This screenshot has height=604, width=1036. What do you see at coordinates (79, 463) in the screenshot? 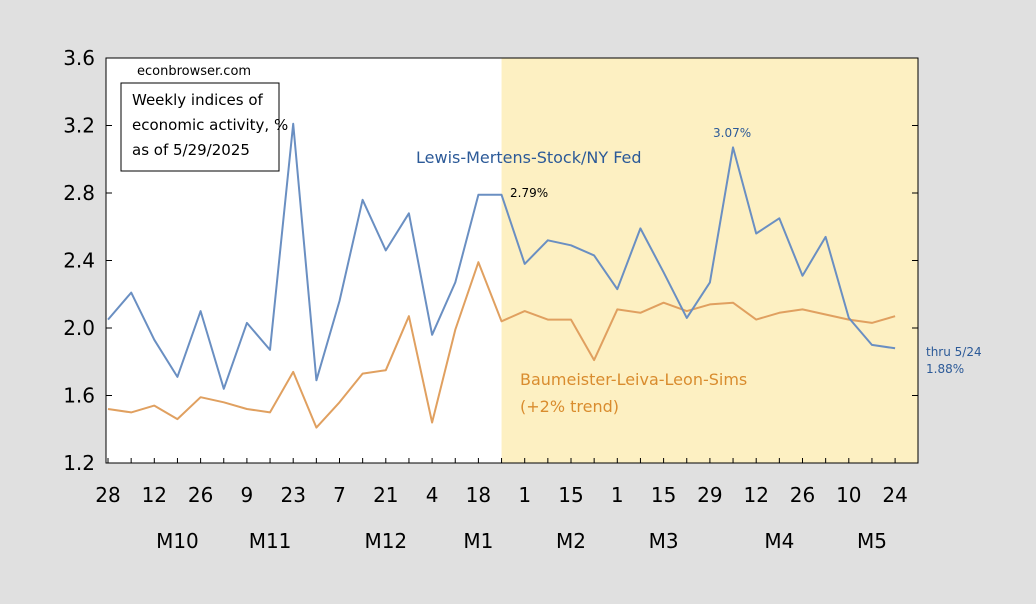
I see `y-tick-label: 1.2` at bounding box center [79, 463].